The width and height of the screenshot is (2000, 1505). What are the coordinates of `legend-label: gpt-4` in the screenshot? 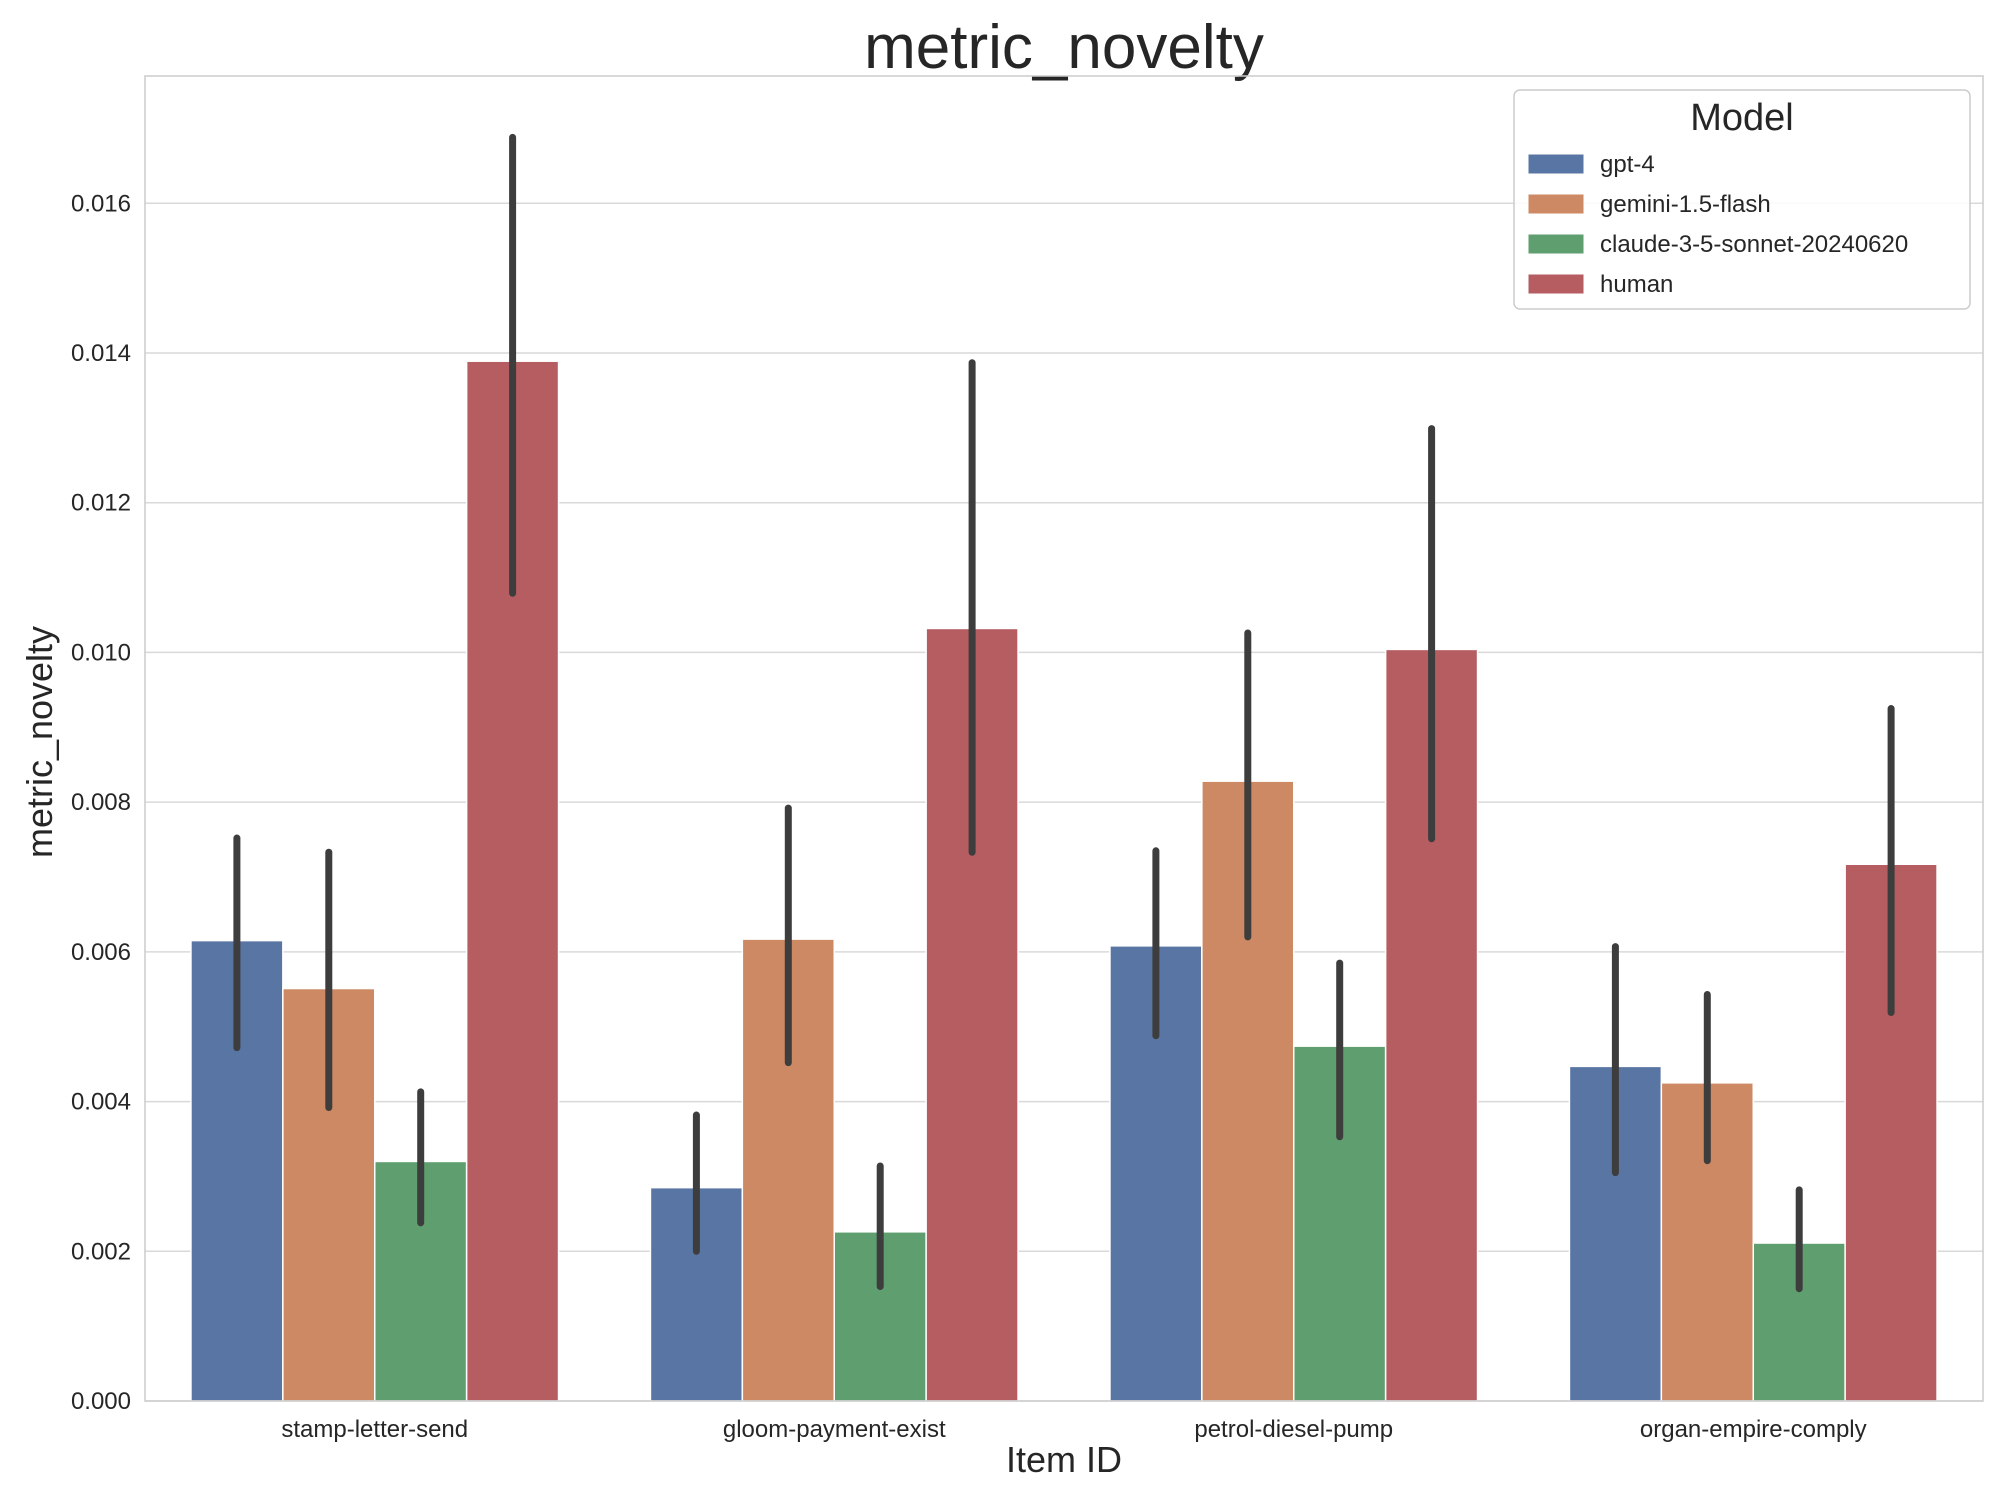 It's located at (1627, 164).